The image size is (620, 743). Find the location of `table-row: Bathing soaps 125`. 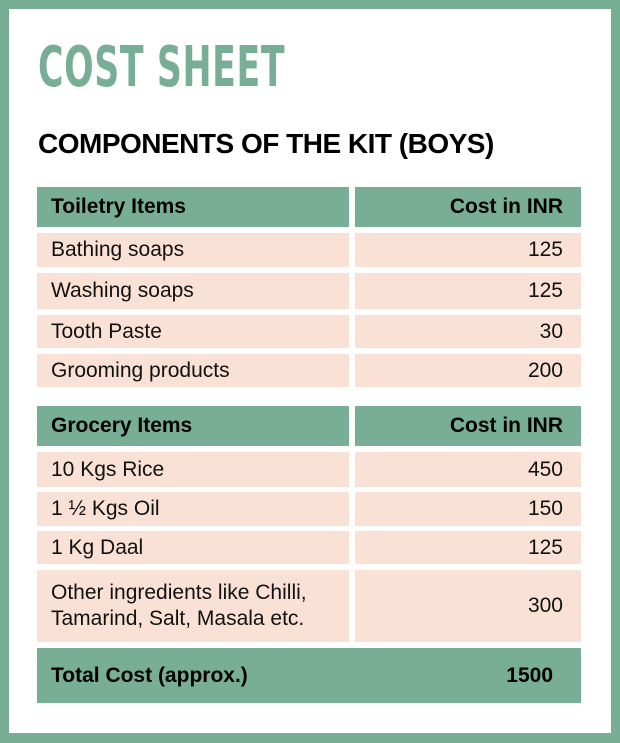

table-row: Bathing soaps 125 is located at coordinates (309, 250).